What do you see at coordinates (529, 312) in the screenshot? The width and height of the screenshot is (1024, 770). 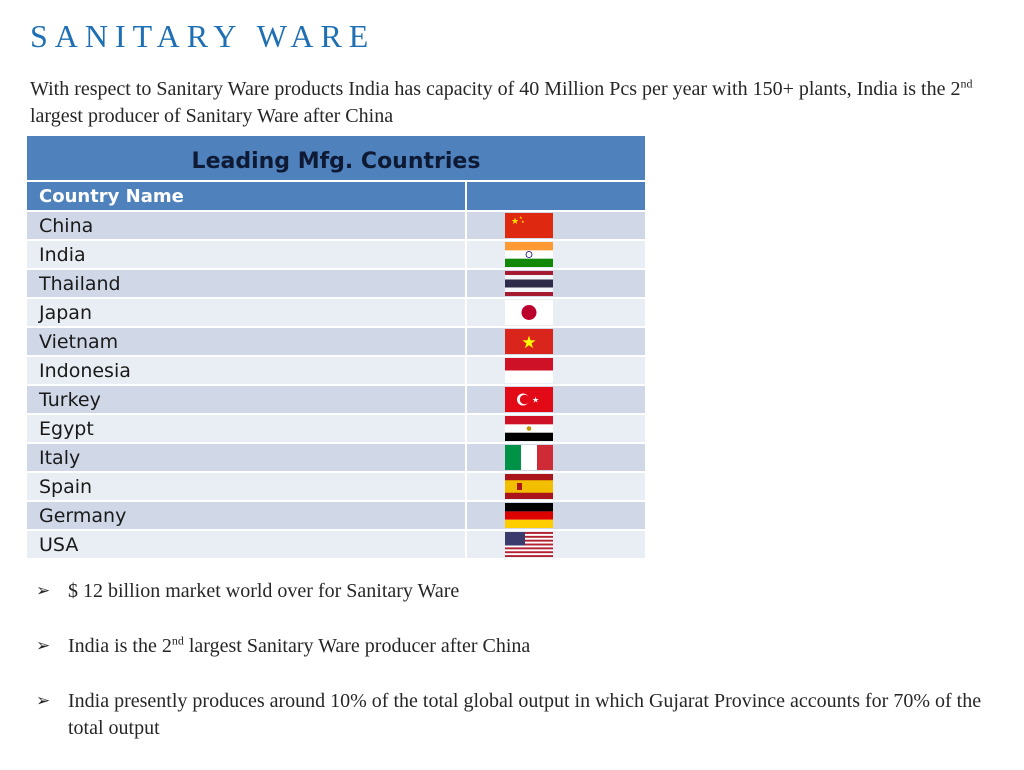 I see `japan-flag-icon` at bounding box center [529, 312].